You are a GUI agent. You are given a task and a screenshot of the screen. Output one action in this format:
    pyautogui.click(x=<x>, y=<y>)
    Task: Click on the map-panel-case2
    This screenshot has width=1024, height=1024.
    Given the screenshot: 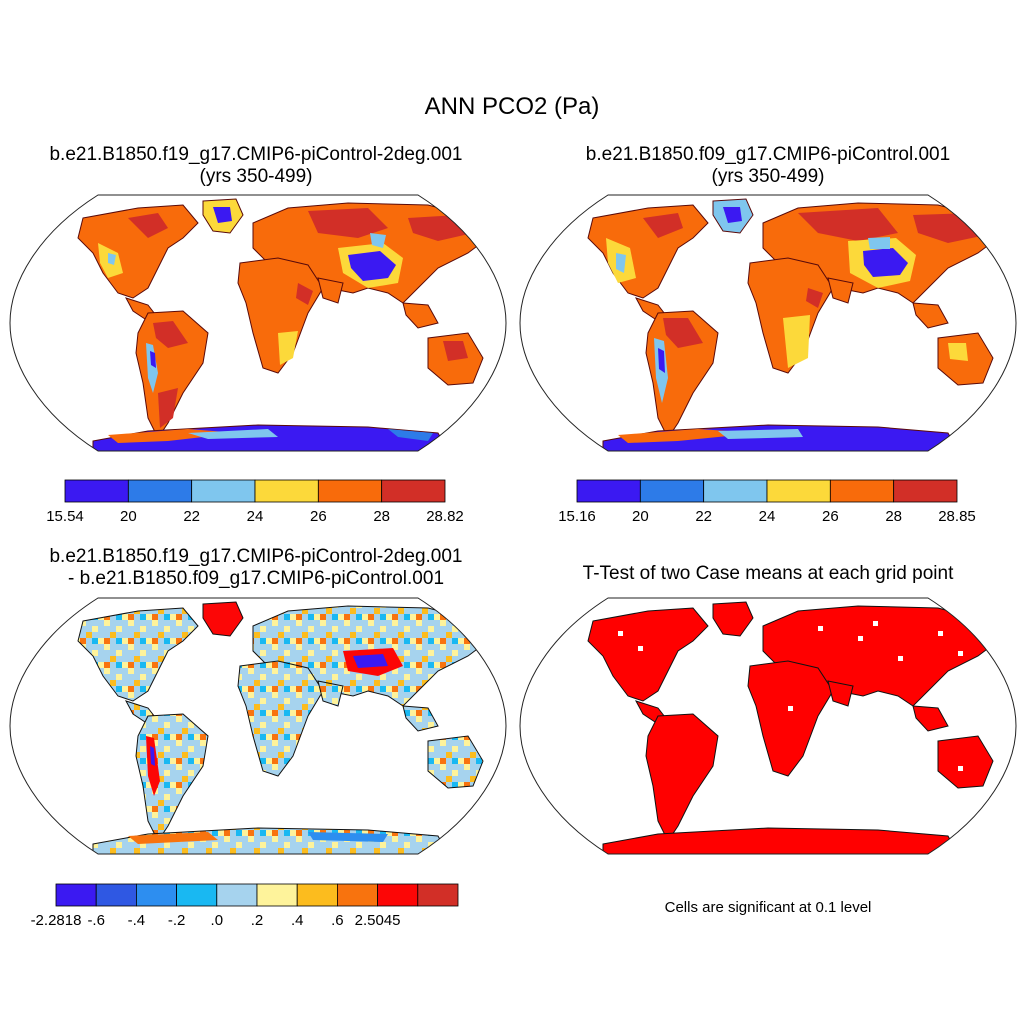 What is the action you would take?
    pyautogui.click(x=768, y=323)
    